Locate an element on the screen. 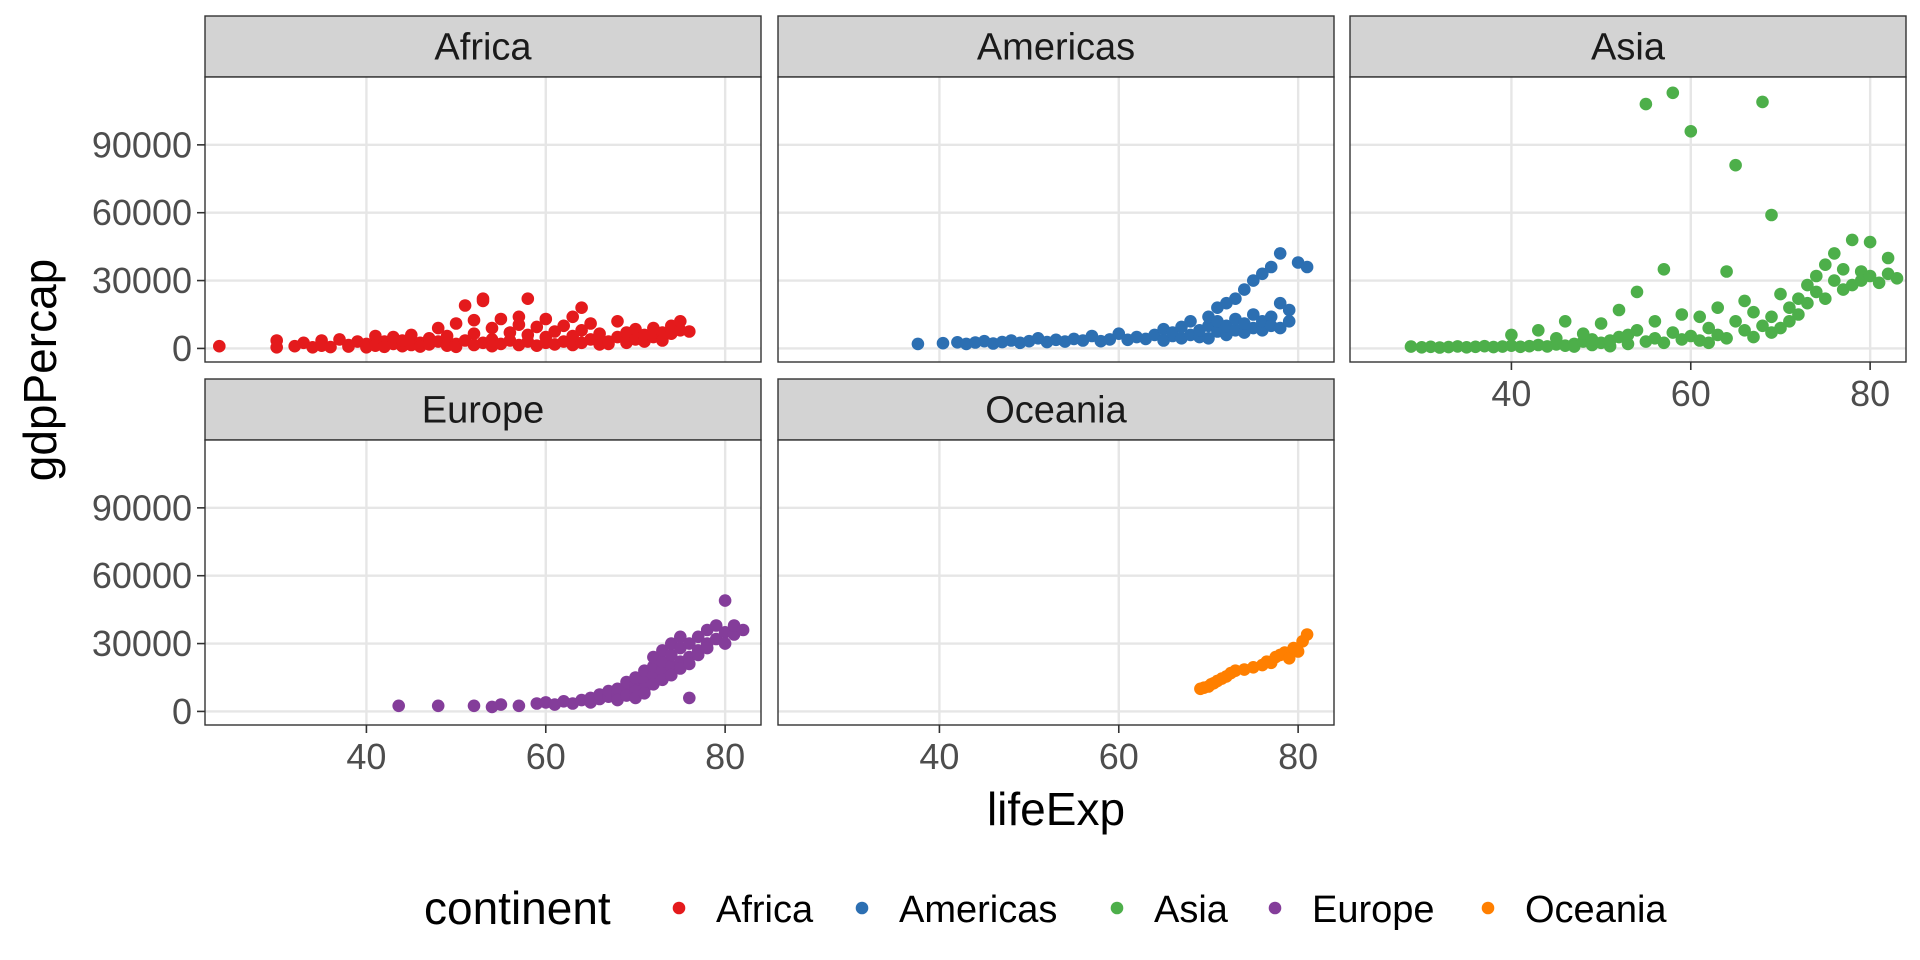 The image size is (1920, 960). strip-label-asia: Asia is located at coordinates (1628, 48).